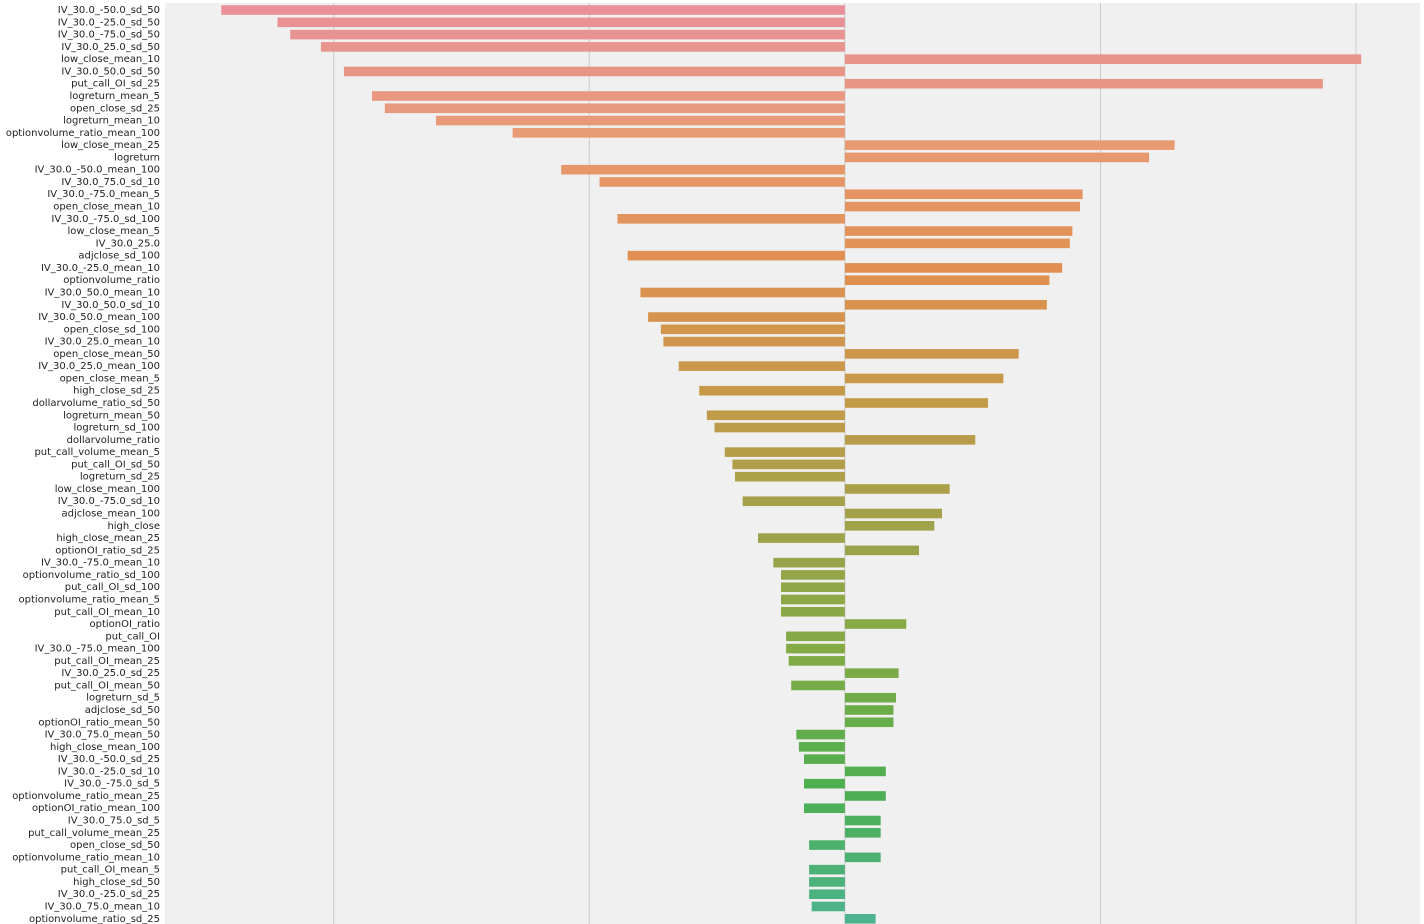 This screenshot has height=924, width=1424. What do you see at coordinates (115, 108) in the screenshot?
I see `y-tick-label: open_close_sd_25` at bounding box center [115, 108].